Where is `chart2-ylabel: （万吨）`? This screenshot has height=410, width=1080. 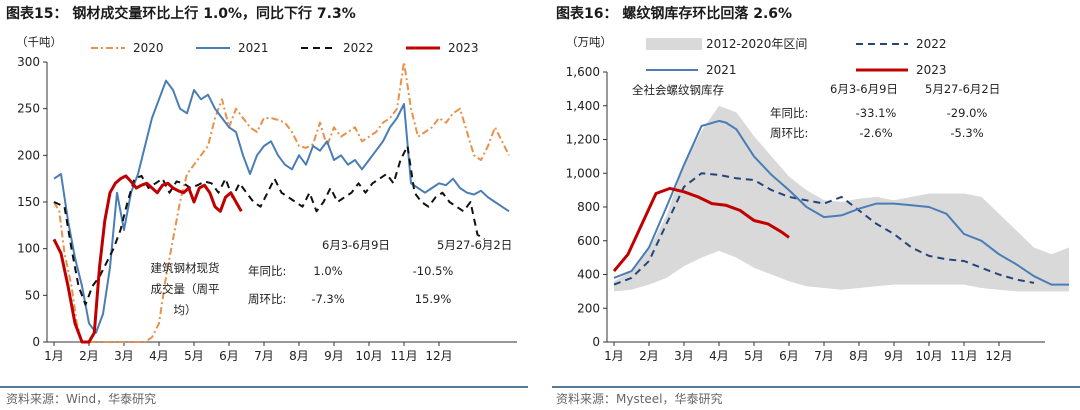 chart2-ylabel: （万吨） is located at coordinates (589, 42).